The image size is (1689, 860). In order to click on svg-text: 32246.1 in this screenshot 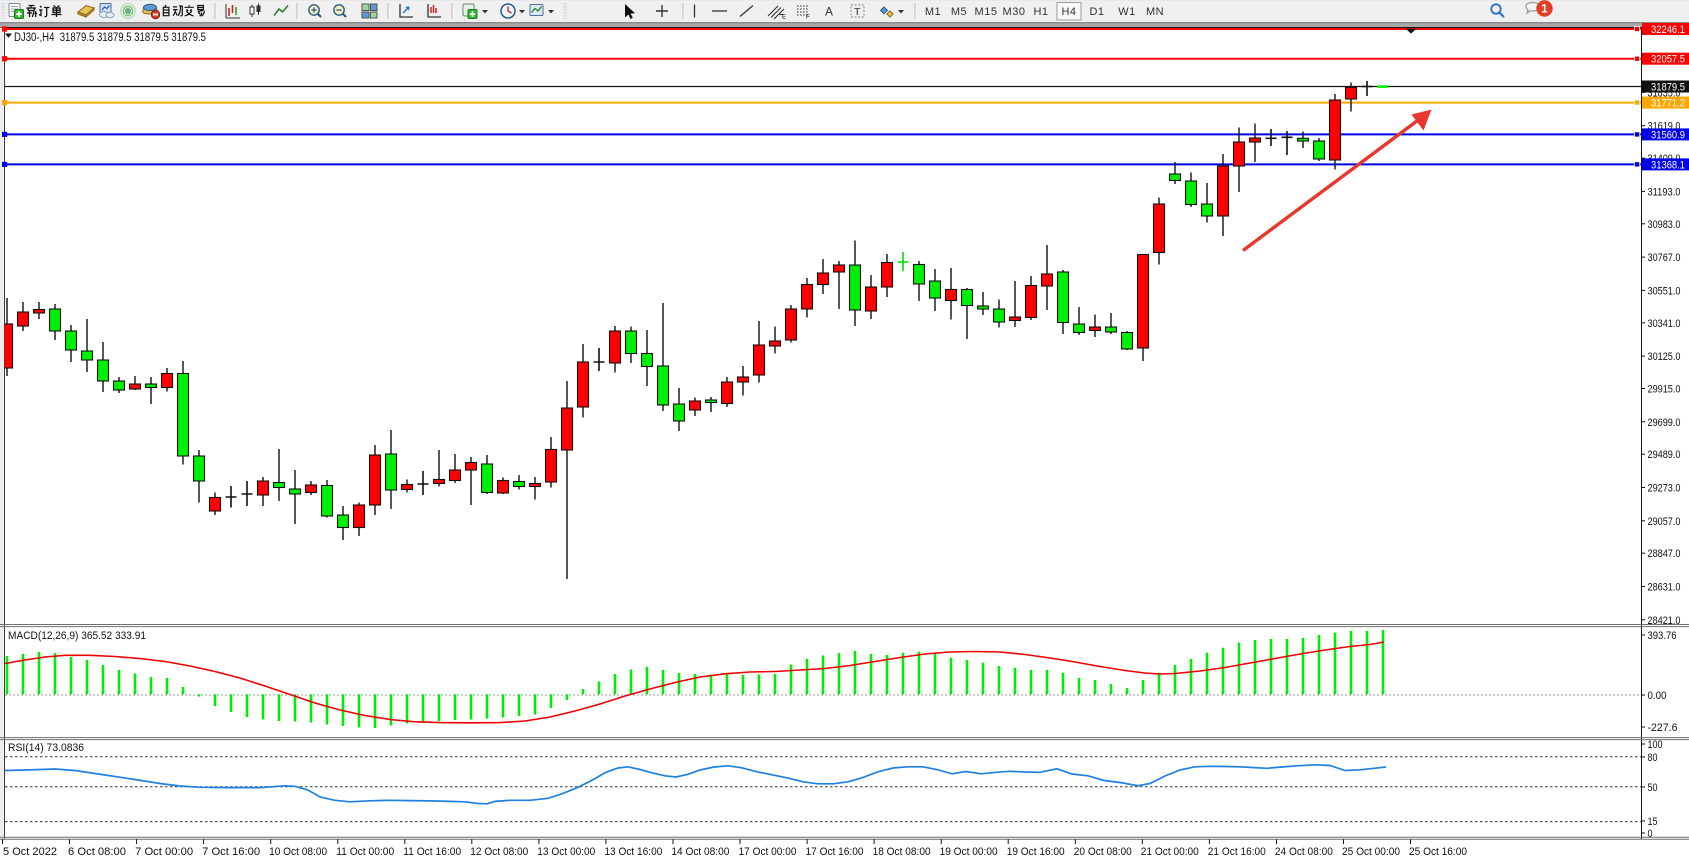, I will do `click(1668, 30)`.